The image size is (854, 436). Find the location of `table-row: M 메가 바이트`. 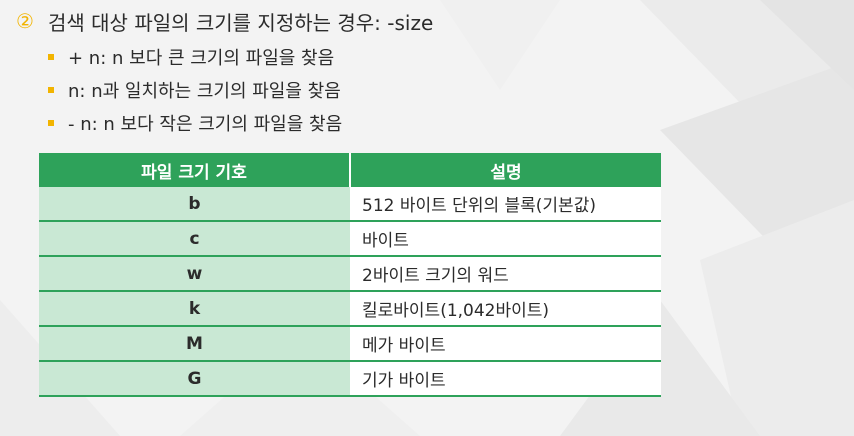

table-row: M 메가 바이트 is located at coordinates (350, 344).